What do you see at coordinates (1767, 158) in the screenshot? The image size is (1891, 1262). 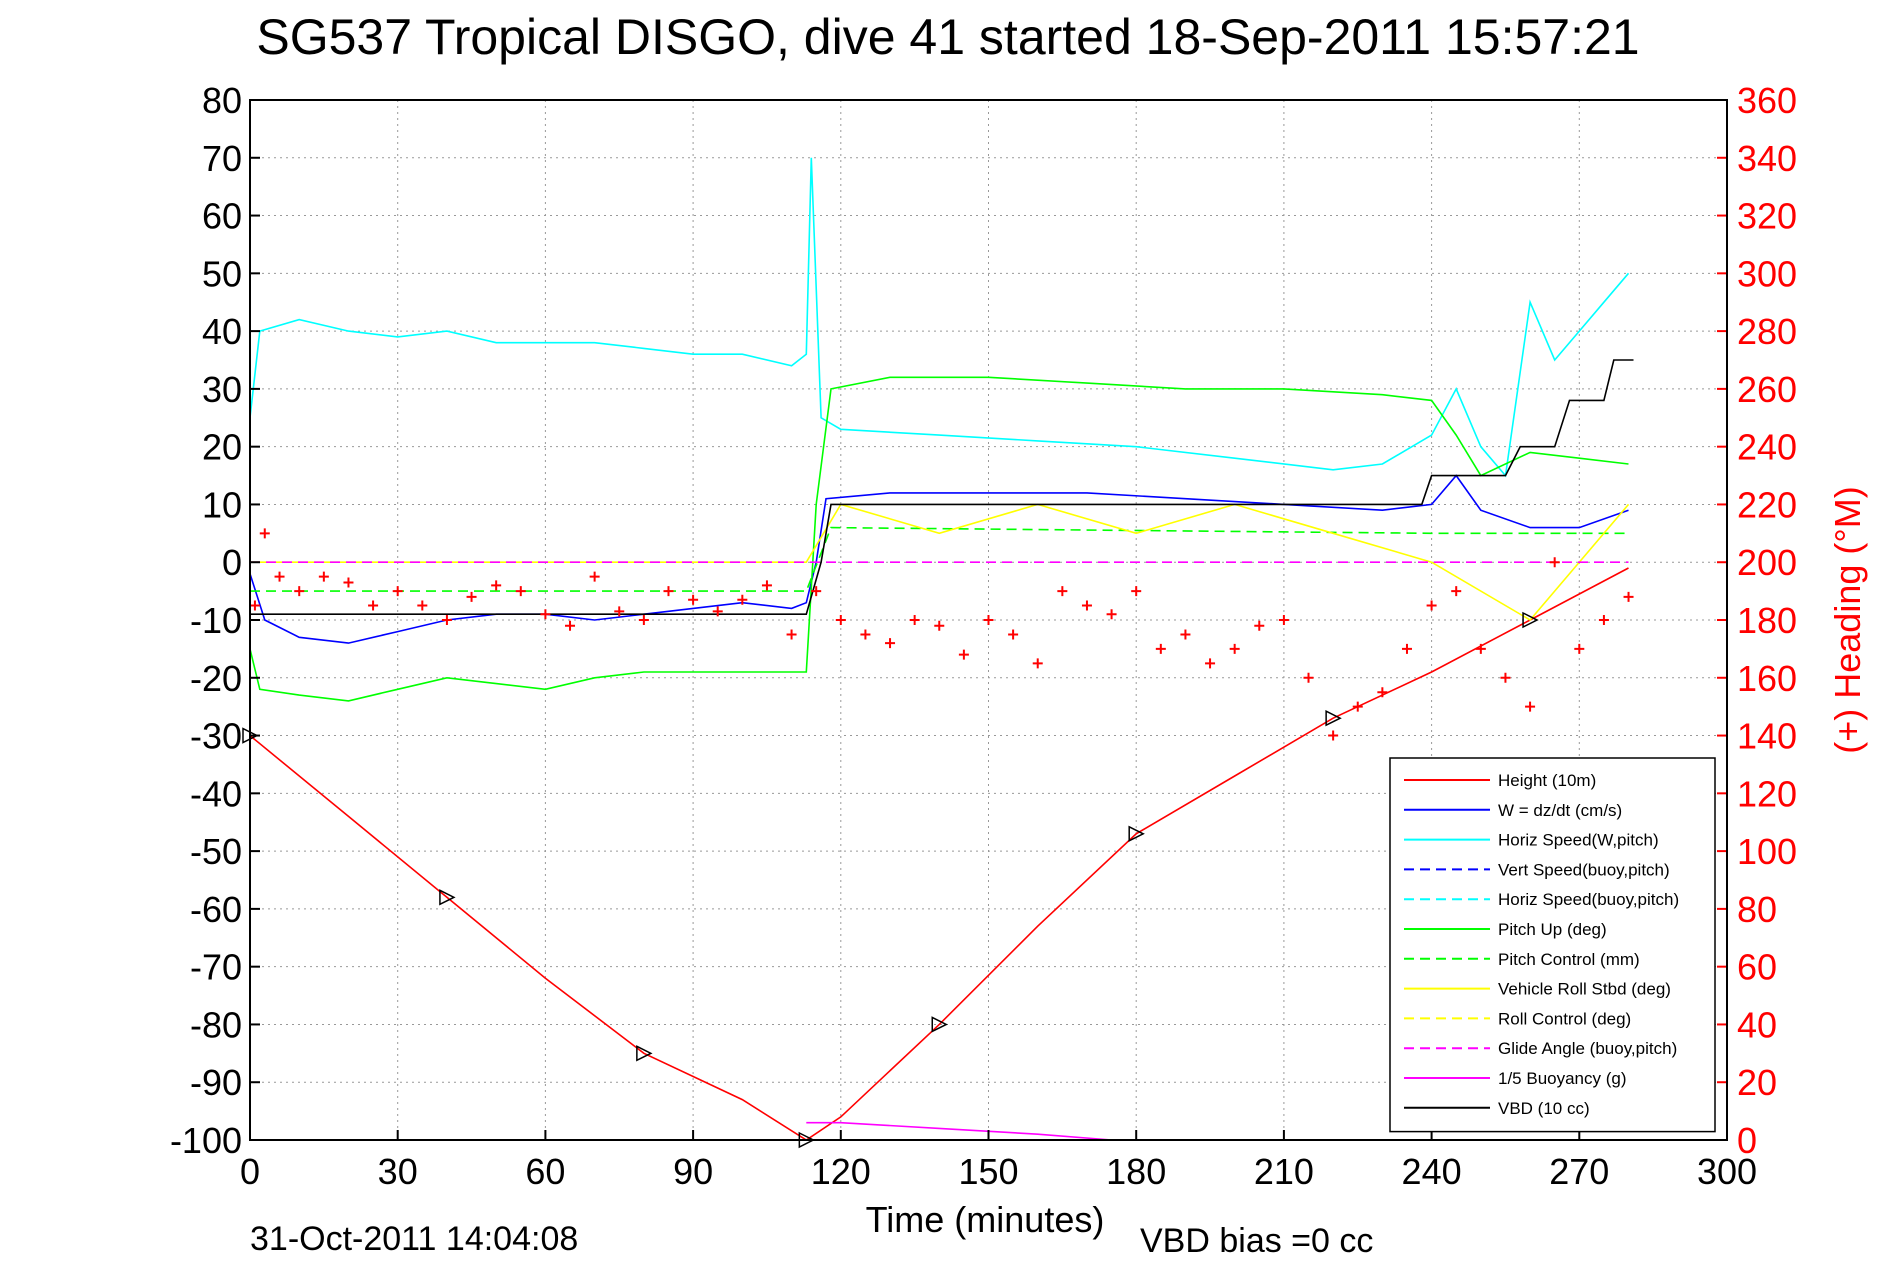 I see `y2-tick-label: 340` at bounding box center [1767, 158].